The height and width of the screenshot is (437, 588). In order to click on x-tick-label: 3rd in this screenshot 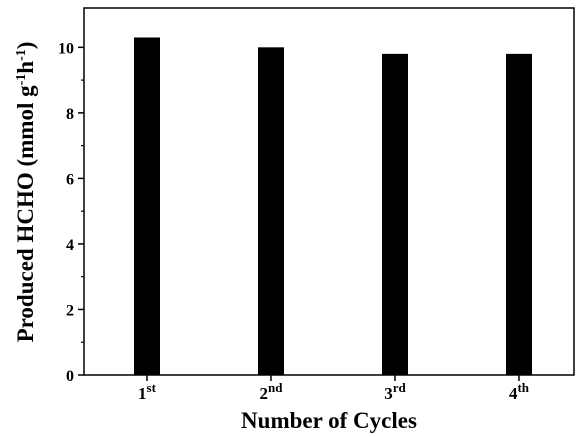, I will do `click(395, 391)`.